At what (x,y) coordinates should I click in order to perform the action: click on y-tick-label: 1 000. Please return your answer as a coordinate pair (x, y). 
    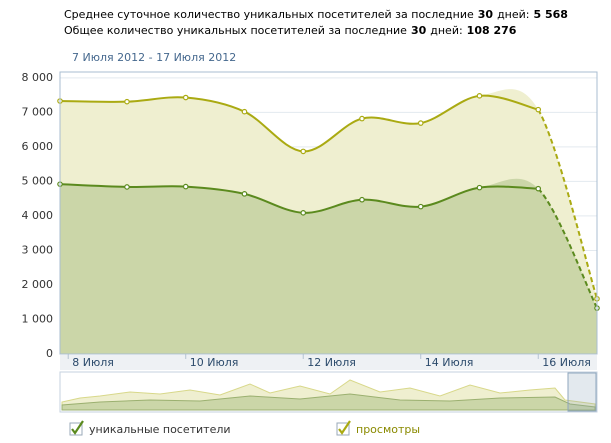
    Looking at the image, I should click on (38, 318).